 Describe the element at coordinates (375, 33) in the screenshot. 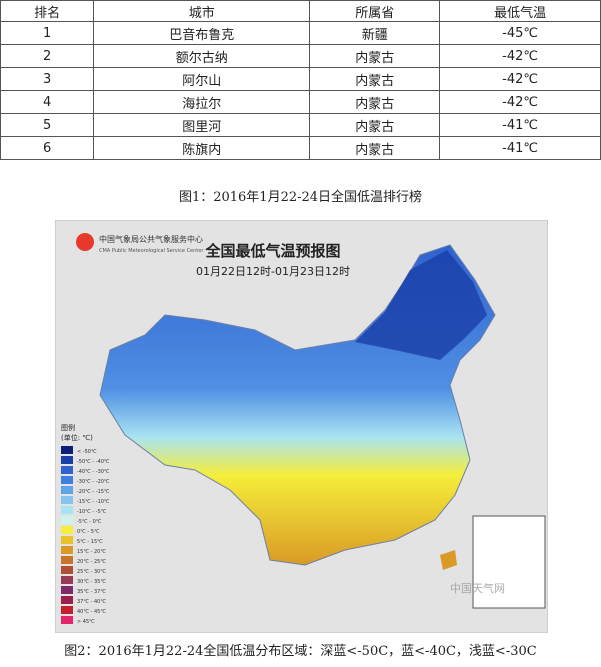

I see `table-cell: 新疆` at that location.